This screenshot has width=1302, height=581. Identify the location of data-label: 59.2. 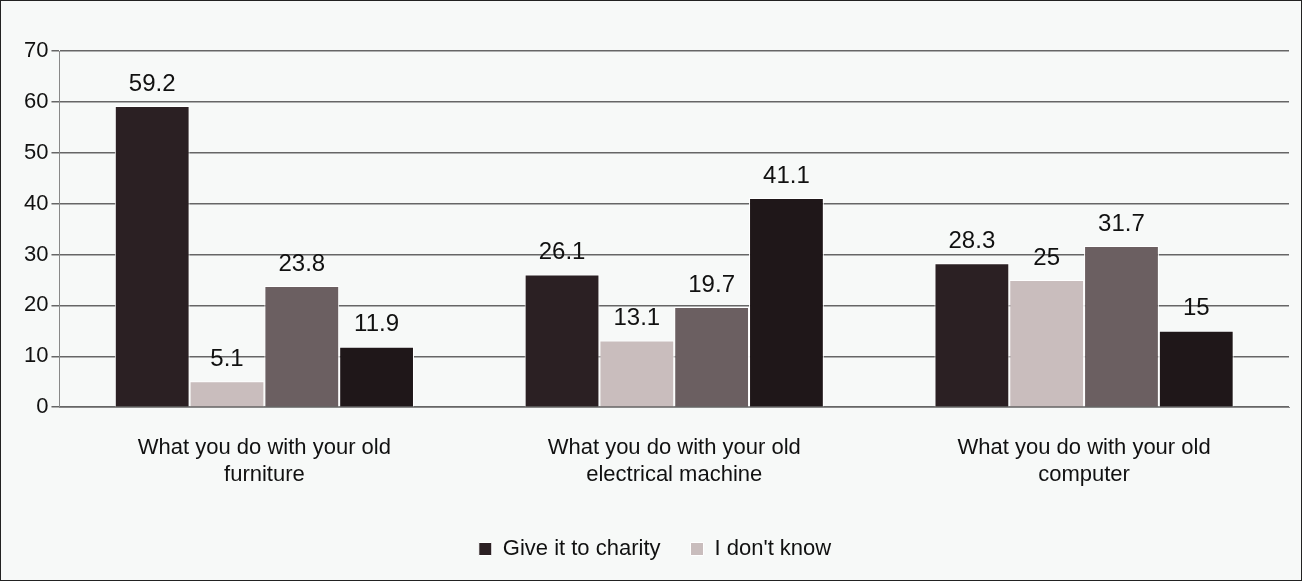
(152, 82).